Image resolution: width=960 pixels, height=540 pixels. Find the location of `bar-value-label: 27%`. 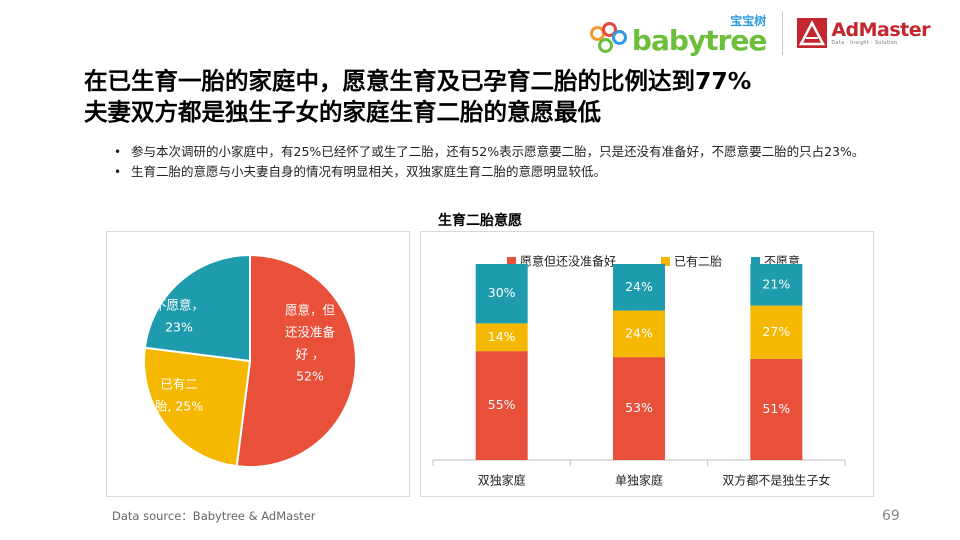

bar-value-label: 27% is located at coordinates (776, 331).